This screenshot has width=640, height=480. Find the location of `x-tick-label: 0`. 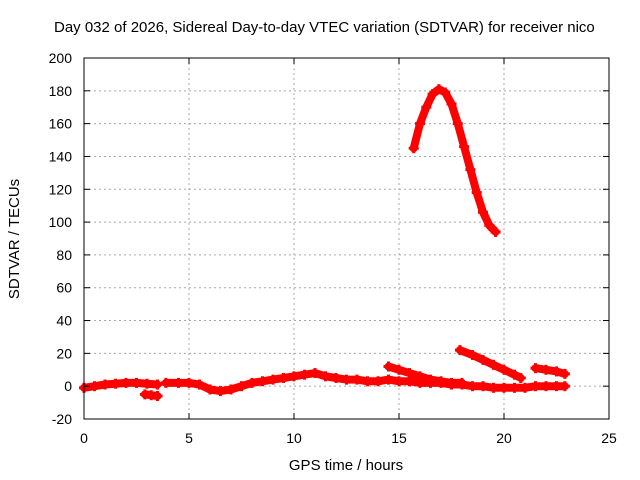

x-tick-label: 0 is located at coordinates (84, 438).